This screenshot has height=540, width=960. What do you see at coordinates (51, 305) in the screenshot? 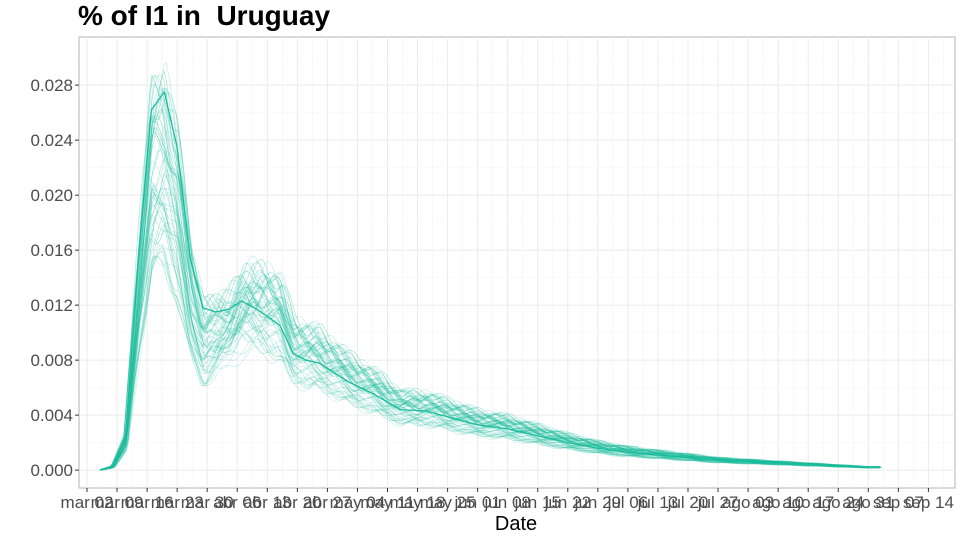
I see `y-tick-label: 0.012` at bounding box center [51, 305].